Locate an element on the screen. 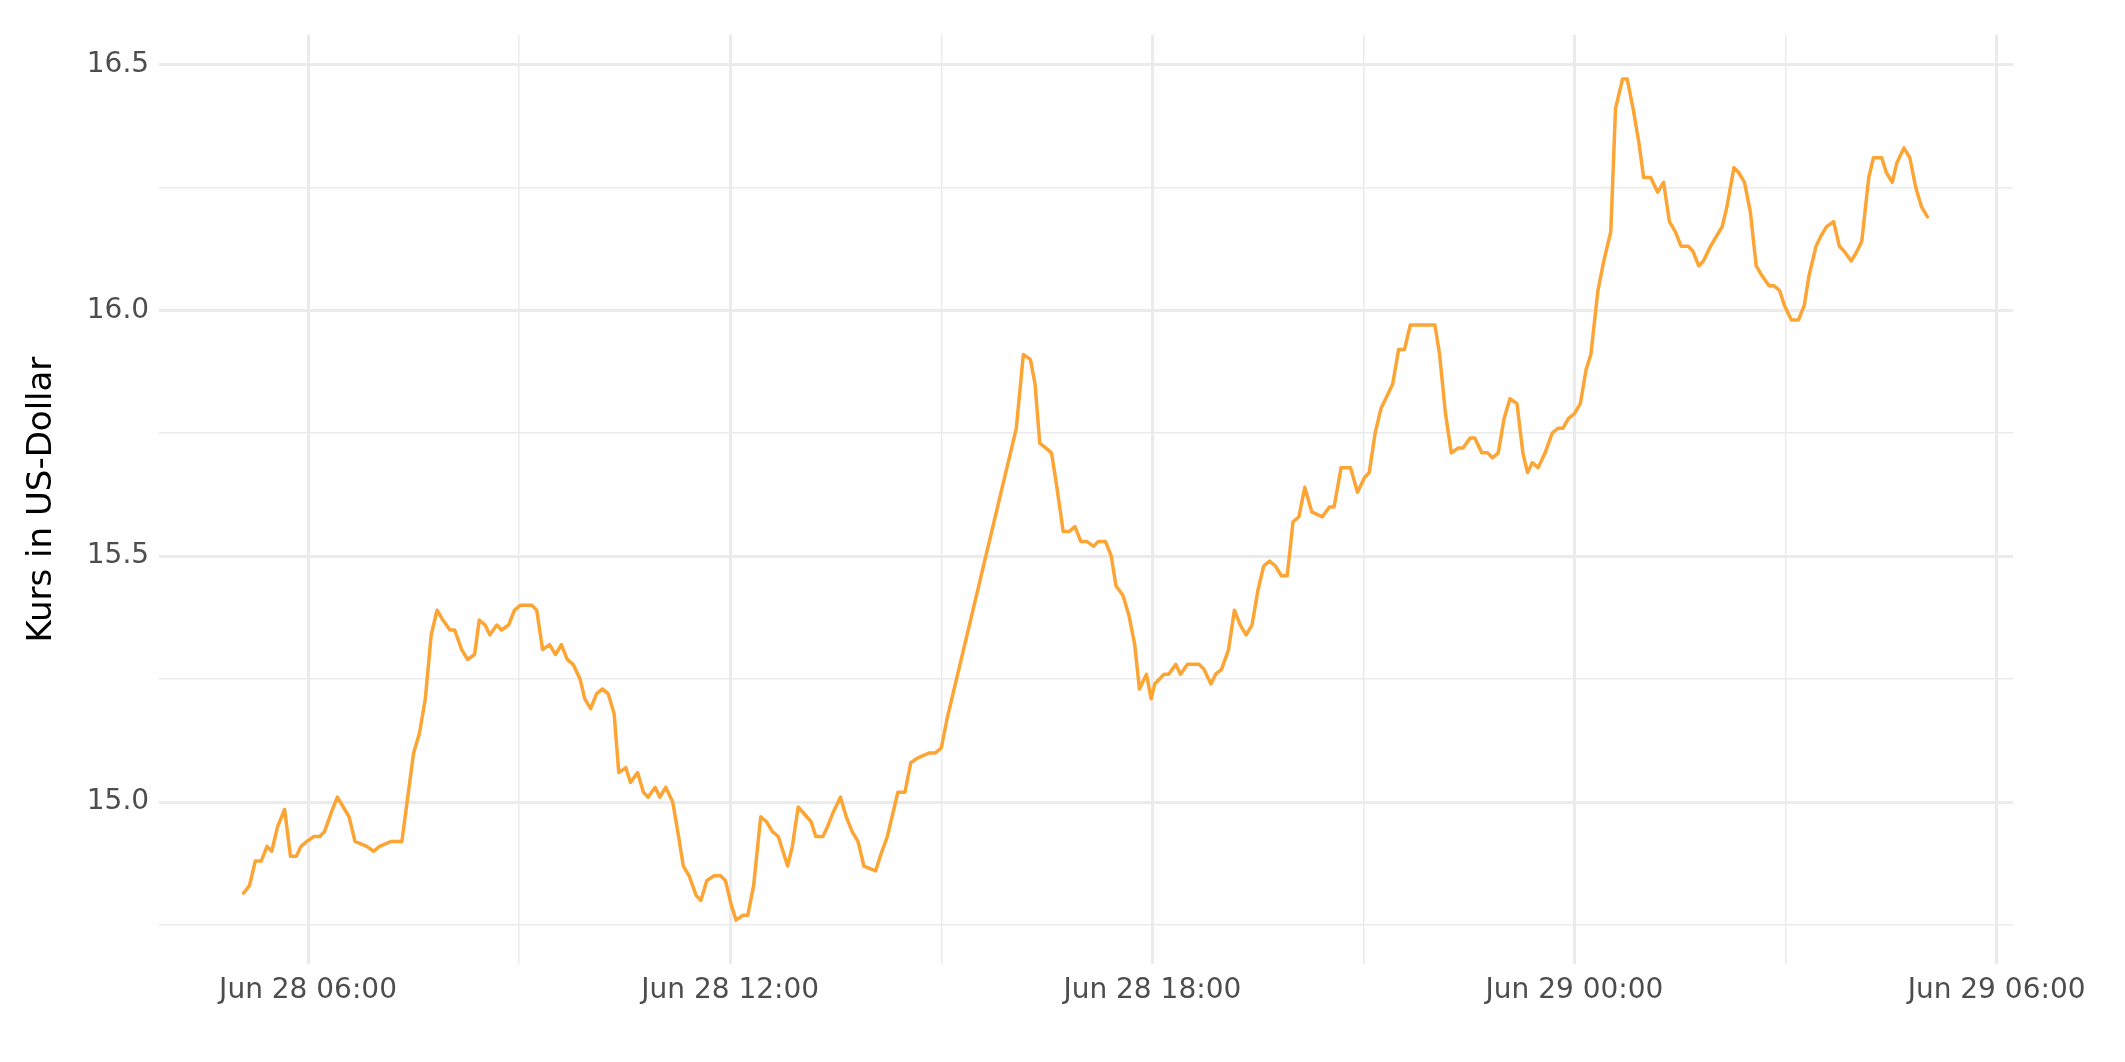 This screenshot has height=1062, width=2125. y-tick-label: 16.5 is located at coordinates (118, 62).